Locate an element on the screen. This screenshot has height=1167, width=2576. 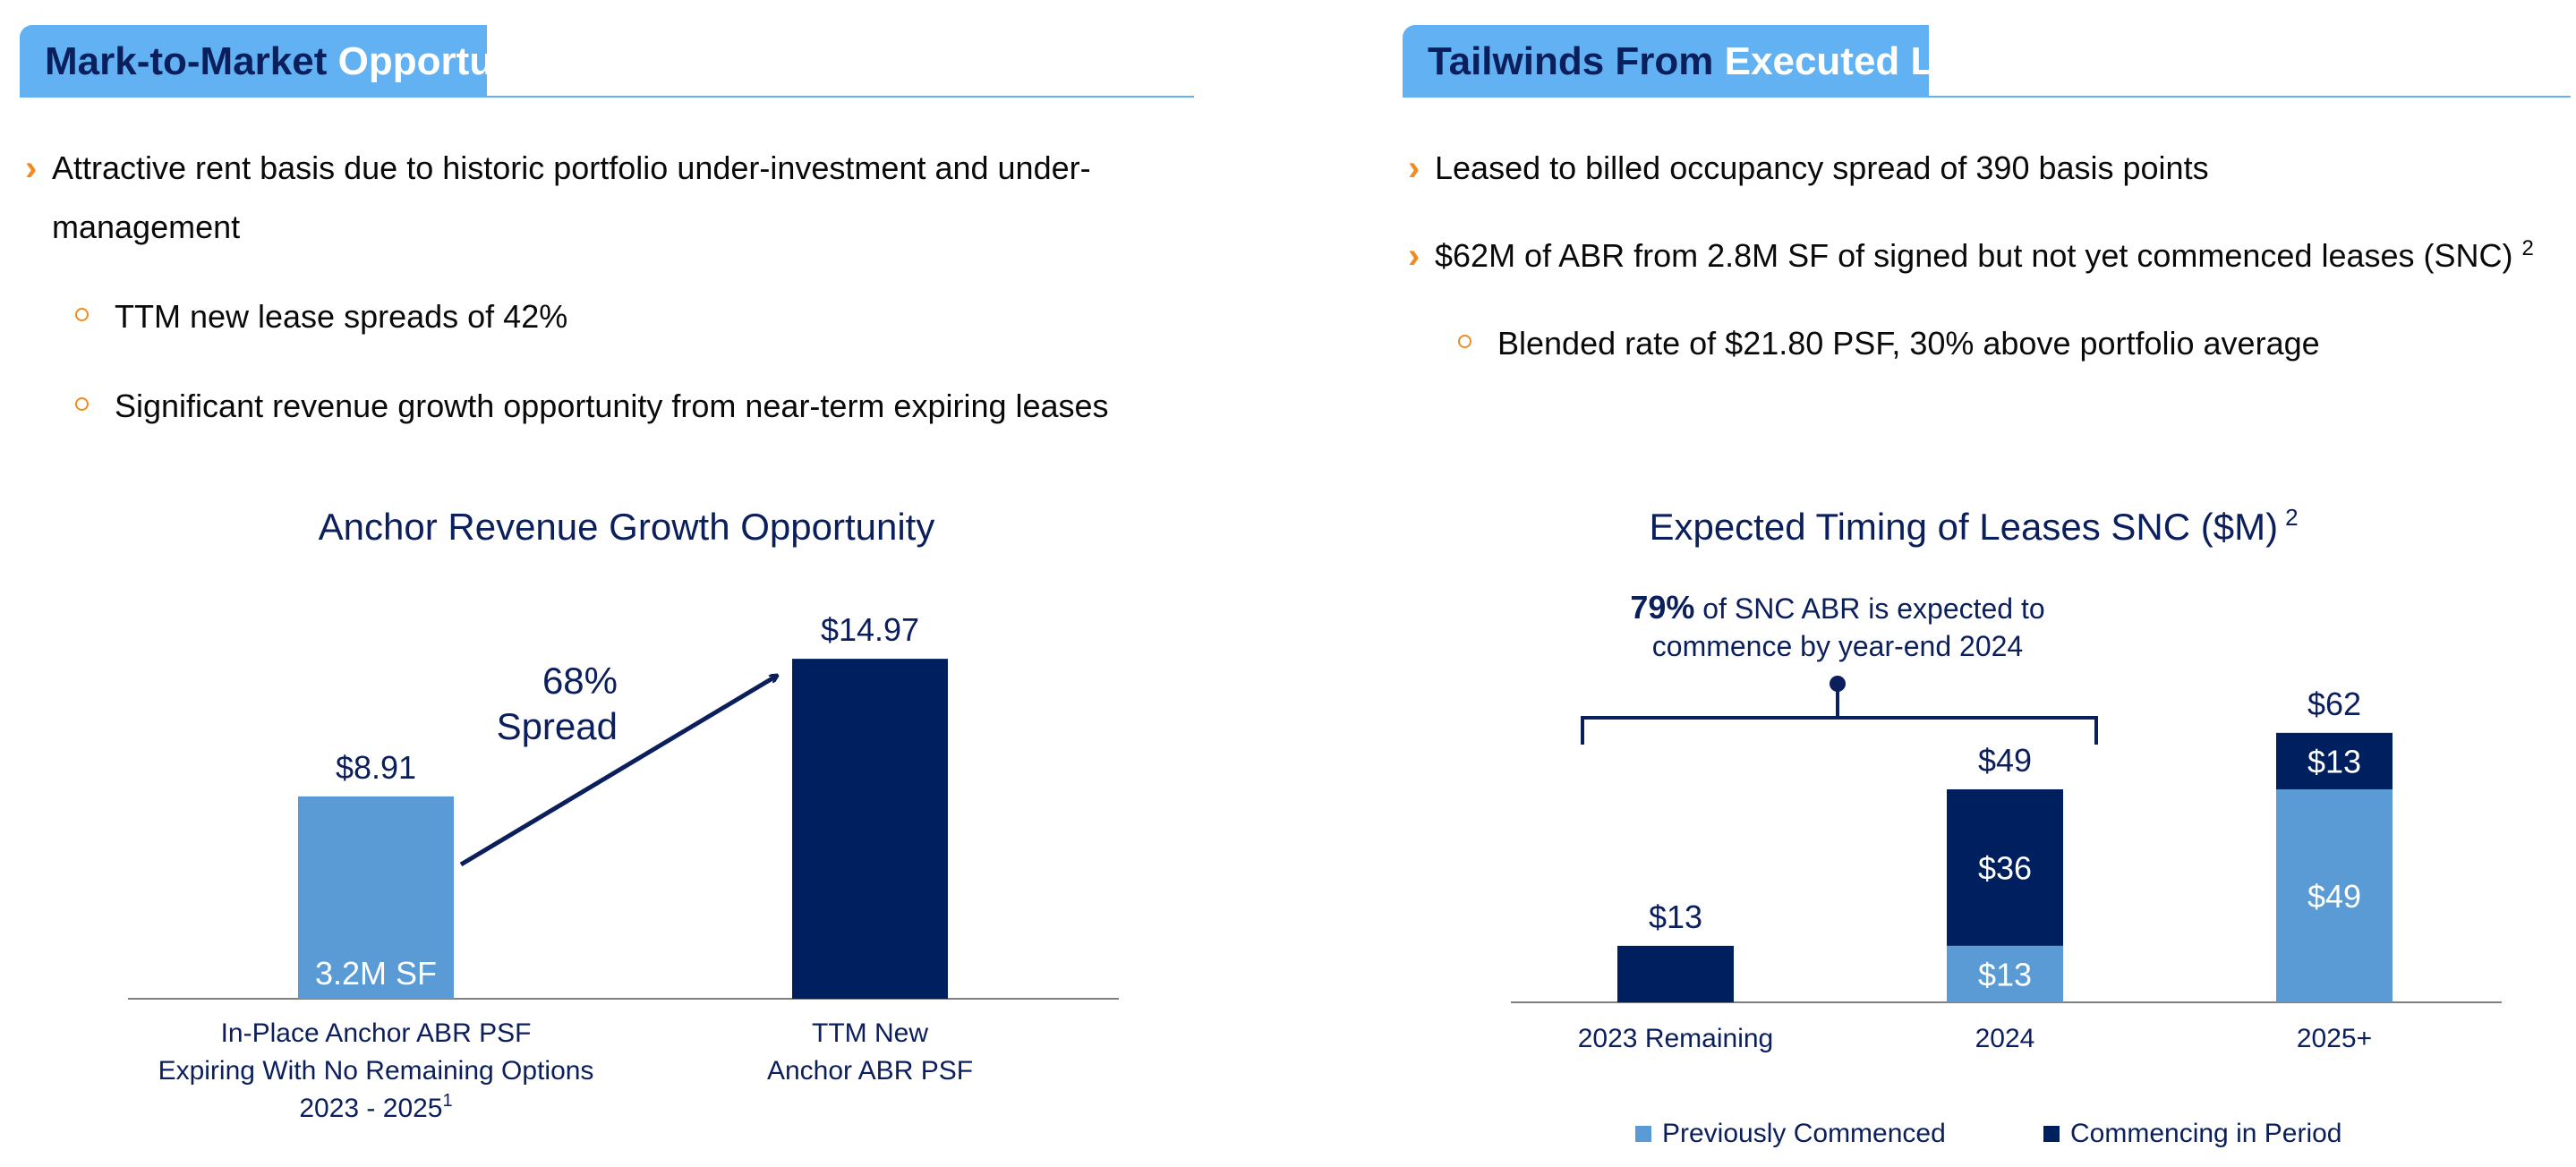
section-header-tab: Mark-to-Market Opportunities is located at coordinates (253, 61).